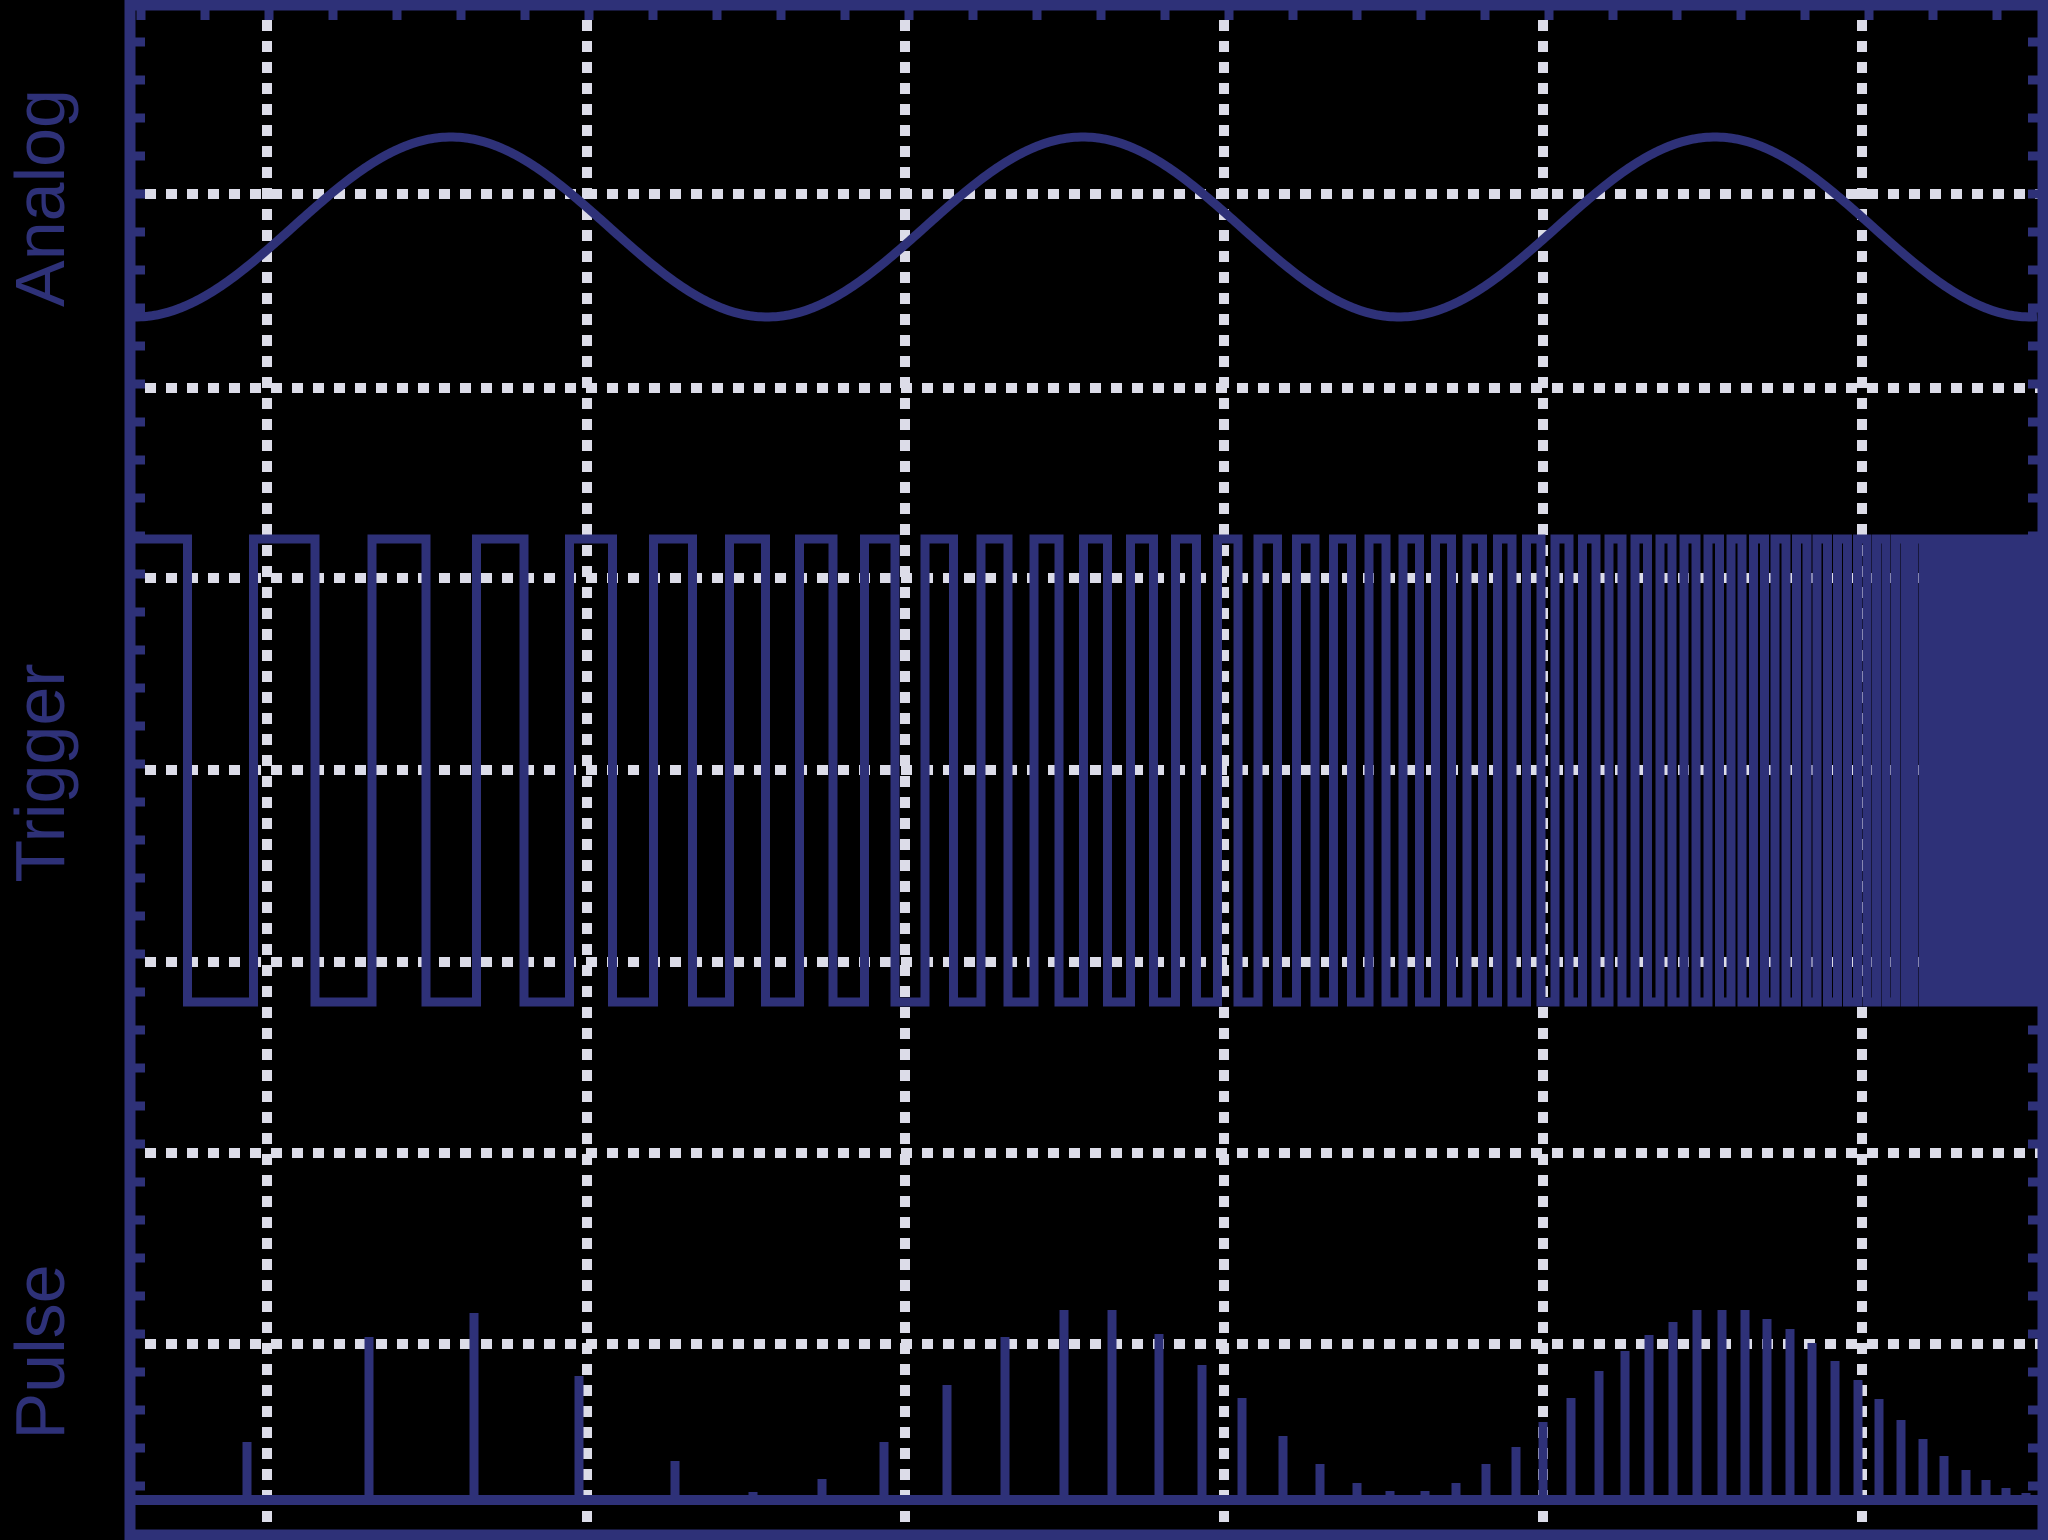  I want to click on pulse-trace, so click(1086, 1407).